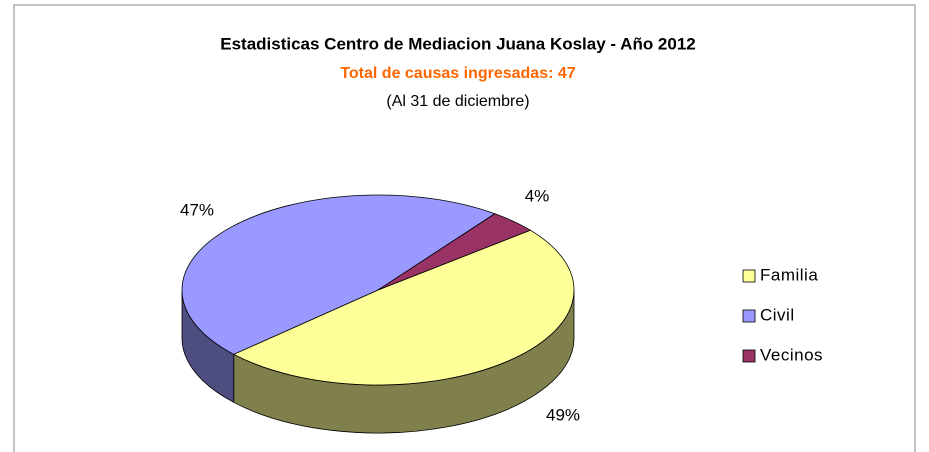  Describe the element at coordinates (457, 101) in the screenshot. I see `chart-note: (Al 31 de diciembre)` at that location.